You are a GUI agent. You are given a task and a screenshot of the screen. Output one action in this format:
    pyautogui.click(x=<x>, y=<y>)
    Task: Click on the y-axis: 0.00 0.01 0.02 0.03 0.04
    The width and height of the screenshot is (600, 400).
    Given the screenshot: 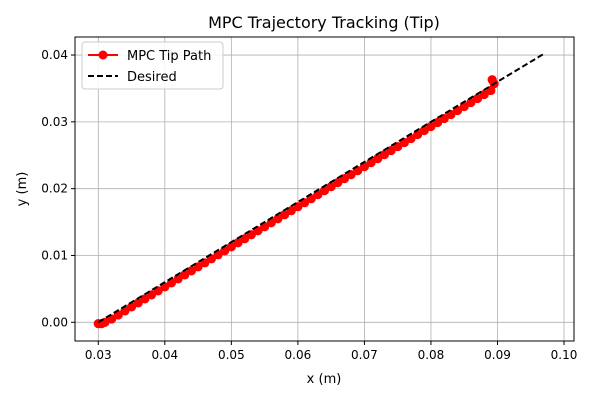 What is the action you would take?
    pyautogui.click(x=58, y=188)
    